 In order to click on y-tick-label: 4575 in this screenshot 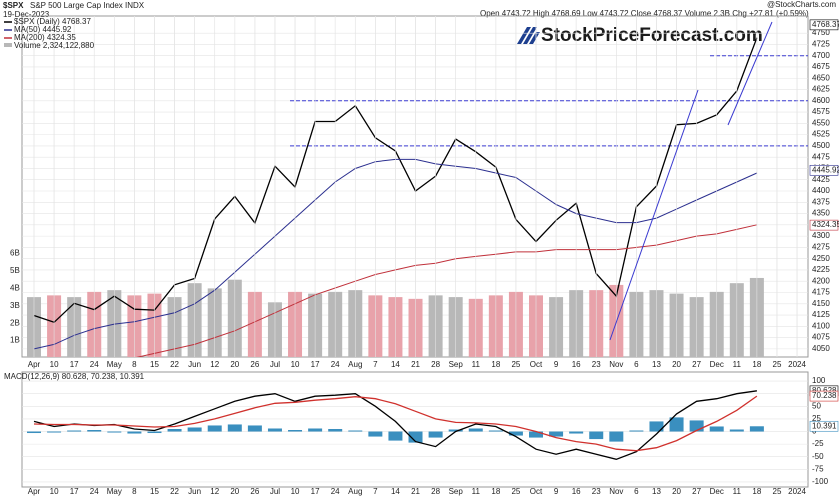, I will do `click(821, 111)`.